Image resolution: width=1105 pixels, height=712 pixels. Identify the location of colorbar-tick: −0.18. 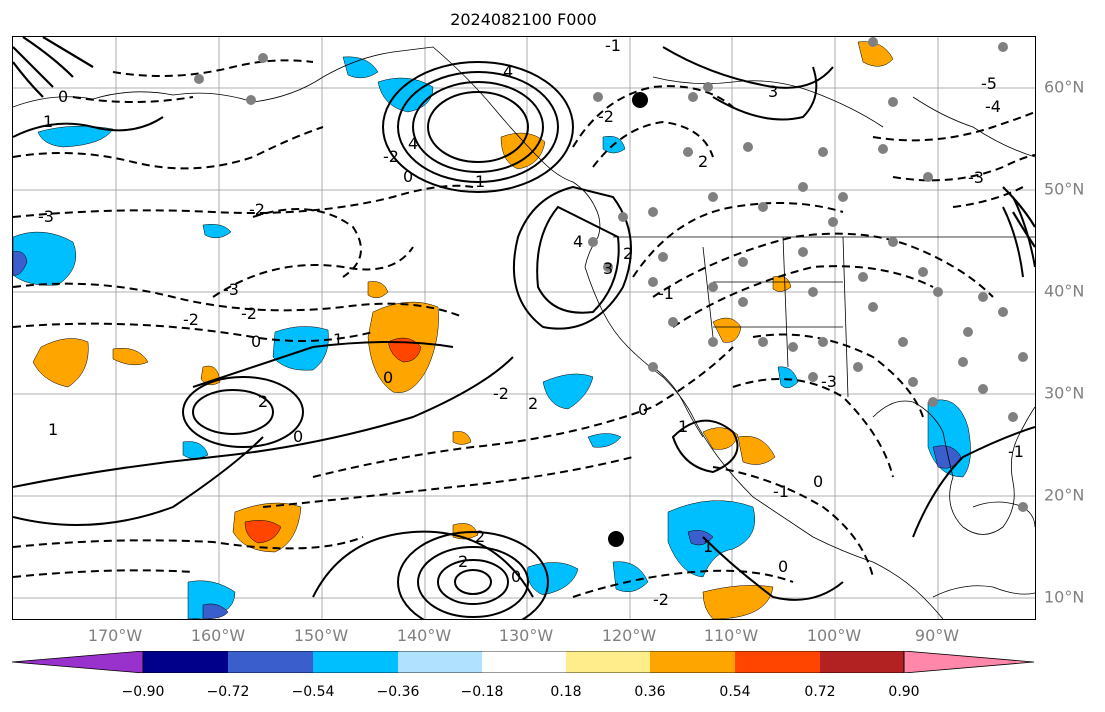
(482, 692).